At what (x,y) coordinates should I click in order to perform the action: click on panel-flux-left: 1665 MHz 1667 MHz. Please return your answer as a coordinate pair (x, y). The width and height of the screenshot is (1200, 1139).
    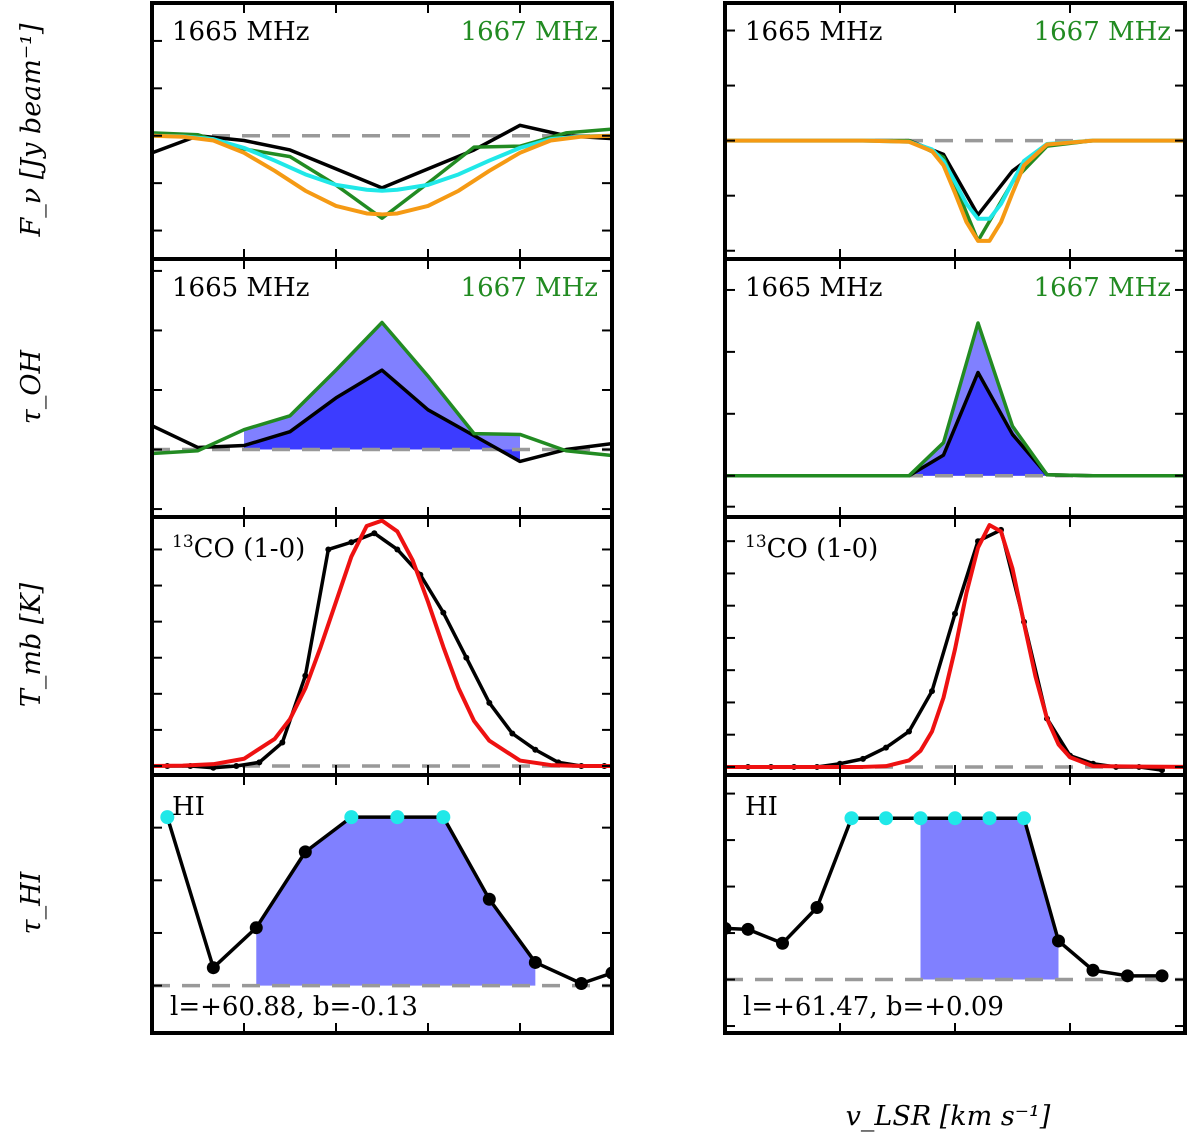
    Looking at the image, I should click on (382, 131).